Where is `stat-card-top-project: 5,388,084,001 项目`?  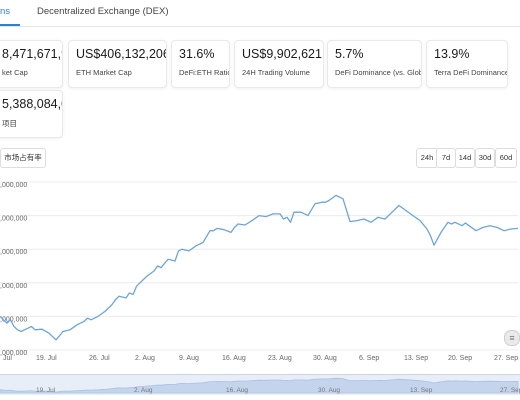 stat-card-top-project: 5,388,084,001 项目 is located at coordinates (31, 114).